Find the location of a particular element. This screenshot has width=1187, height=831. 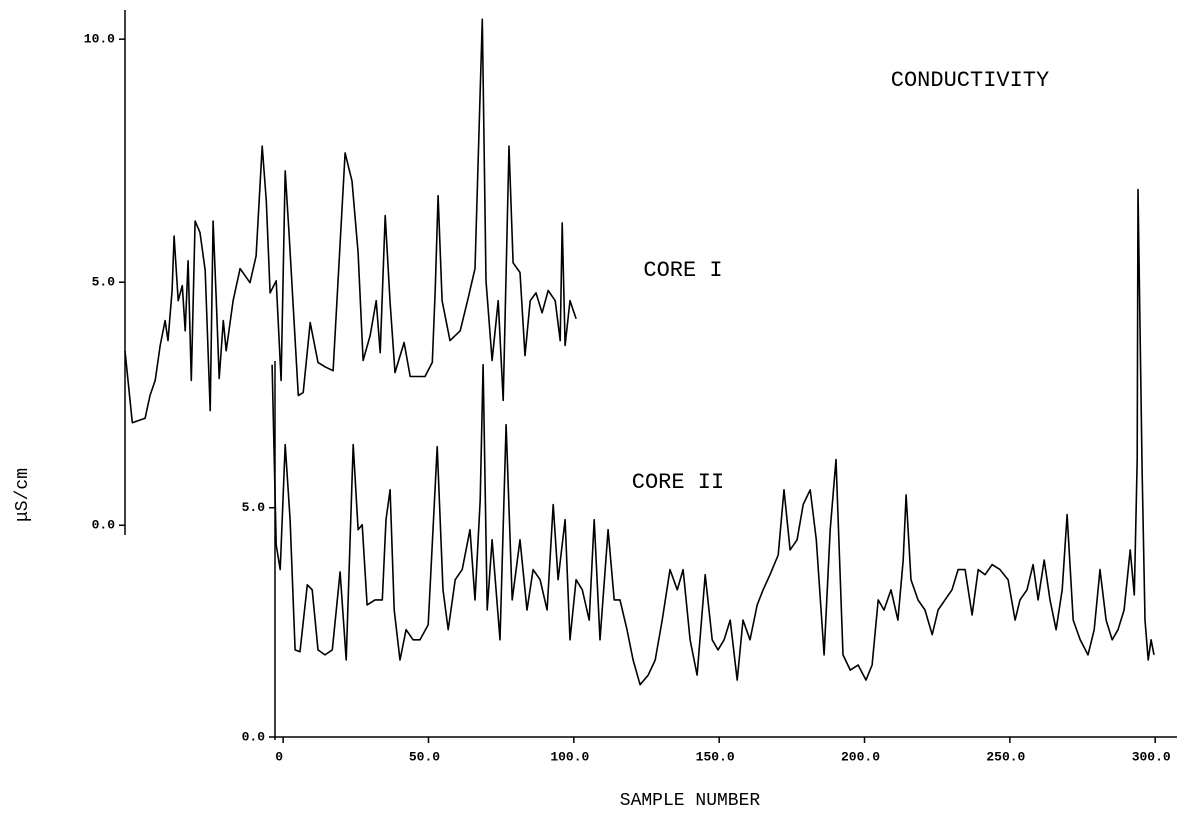

x-tick-label: 250.0 is located at coordinates (1005, 756).